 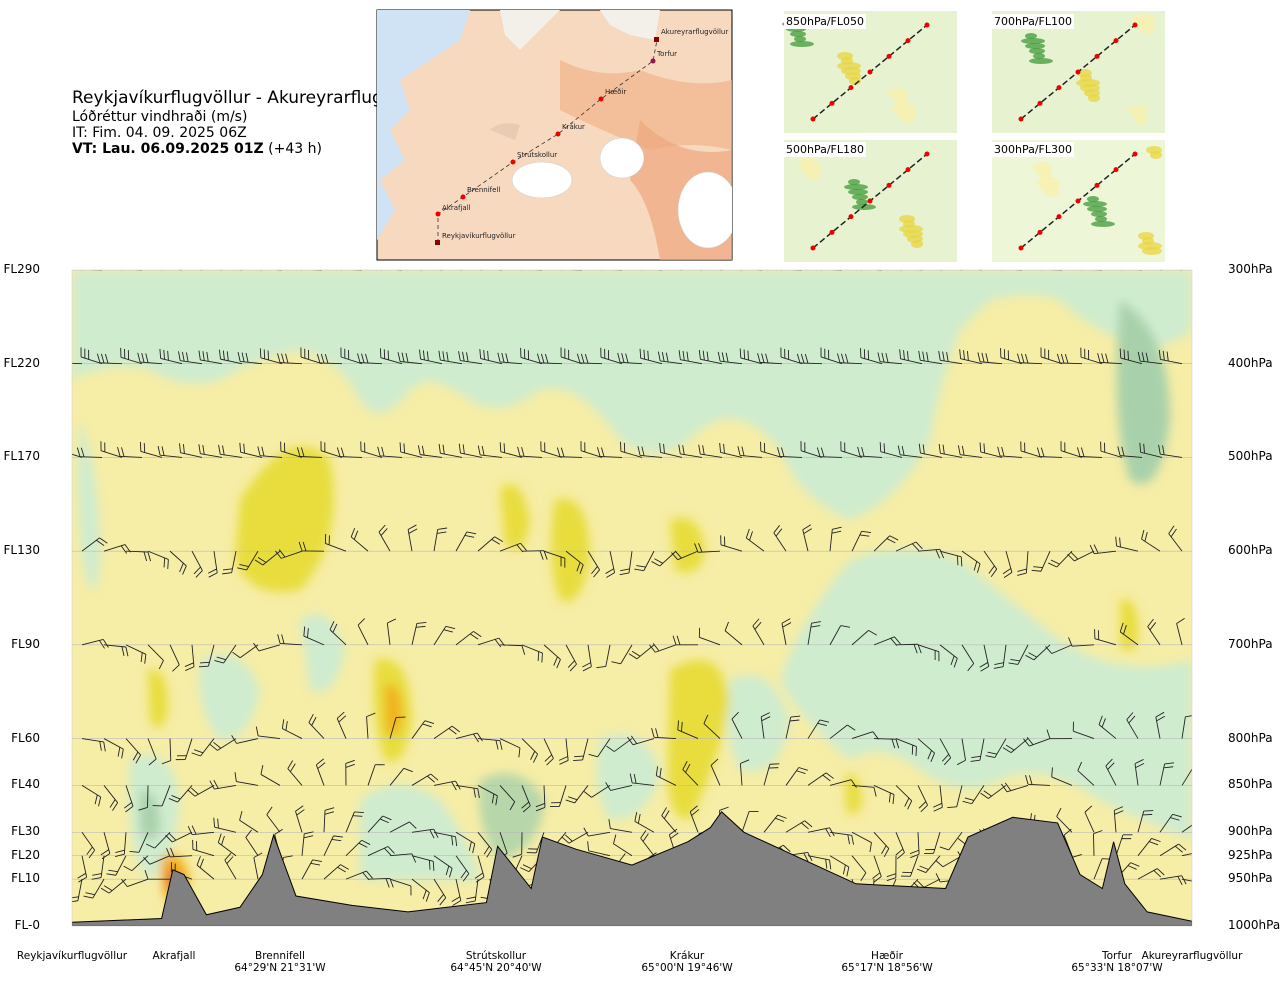 I want to click on map-marker-akrafjall, so click(x=438, y=214).